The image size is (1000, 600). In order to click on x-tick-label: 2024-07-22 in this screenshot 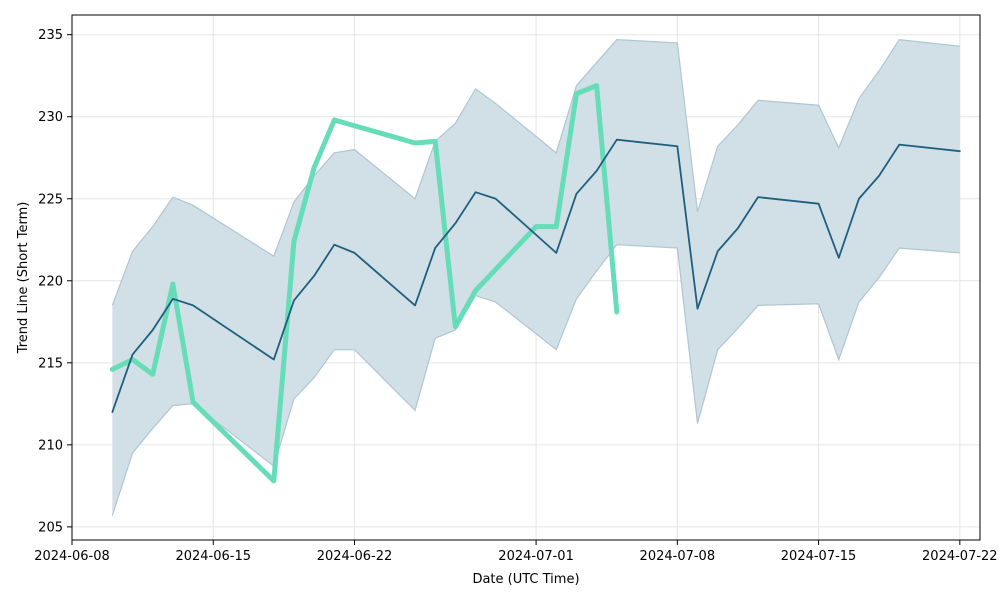, I will do `click(960, 556)`.